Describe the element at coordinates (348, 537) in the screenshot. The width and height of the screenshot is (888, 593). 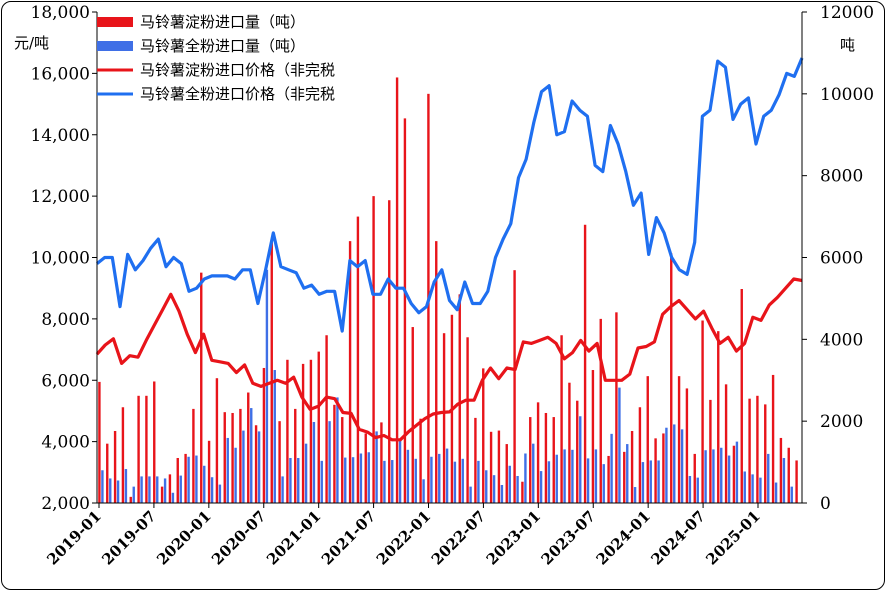
I see `x-tick-label: 2021-07` at that location.